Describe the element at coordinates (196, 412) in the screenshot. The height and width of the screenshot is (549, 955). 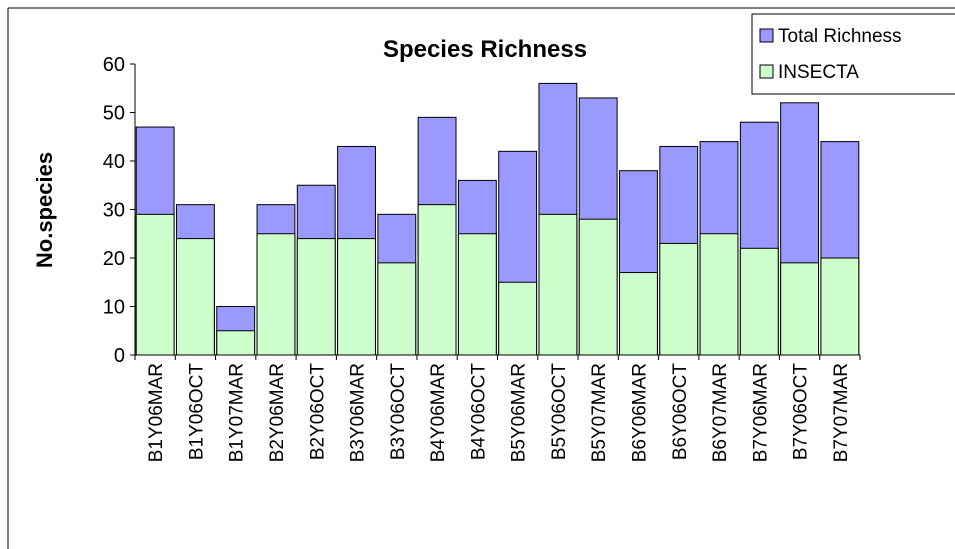
I see `x-tick-label: B1Y06OCT` at that location.